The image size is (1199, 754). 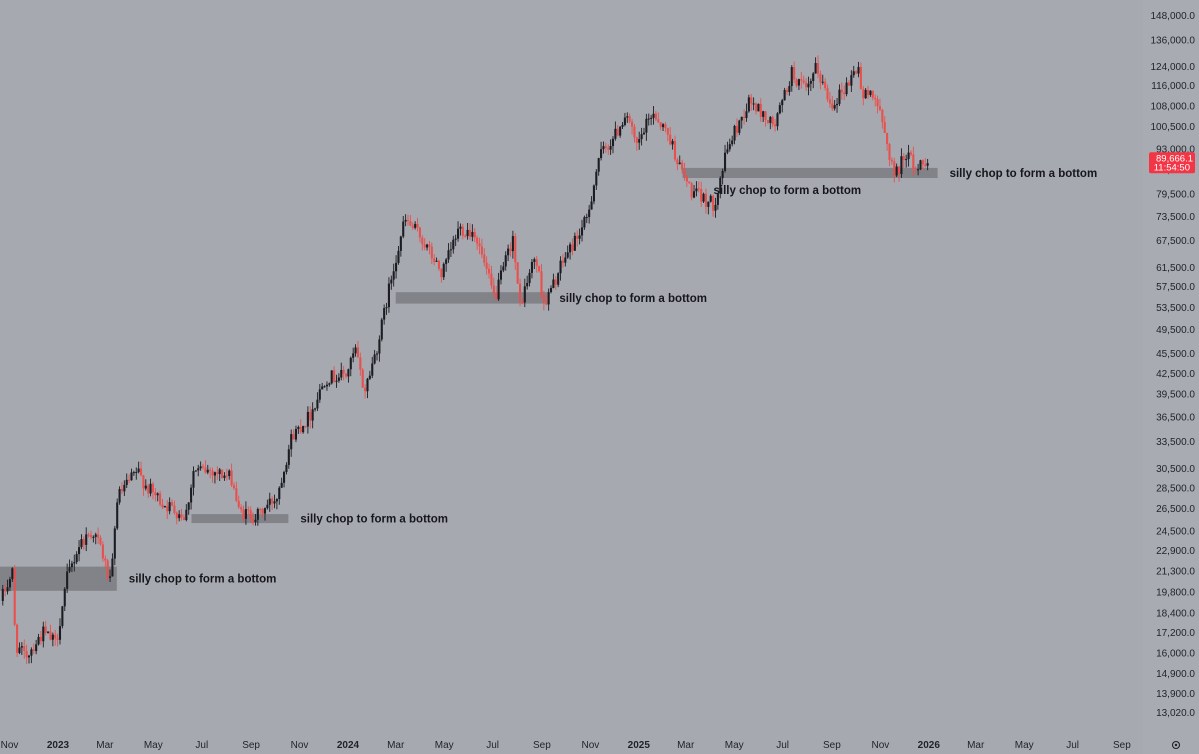 I want to click on price-tick-label: 24,500.0, so click(x=1175, y=532).